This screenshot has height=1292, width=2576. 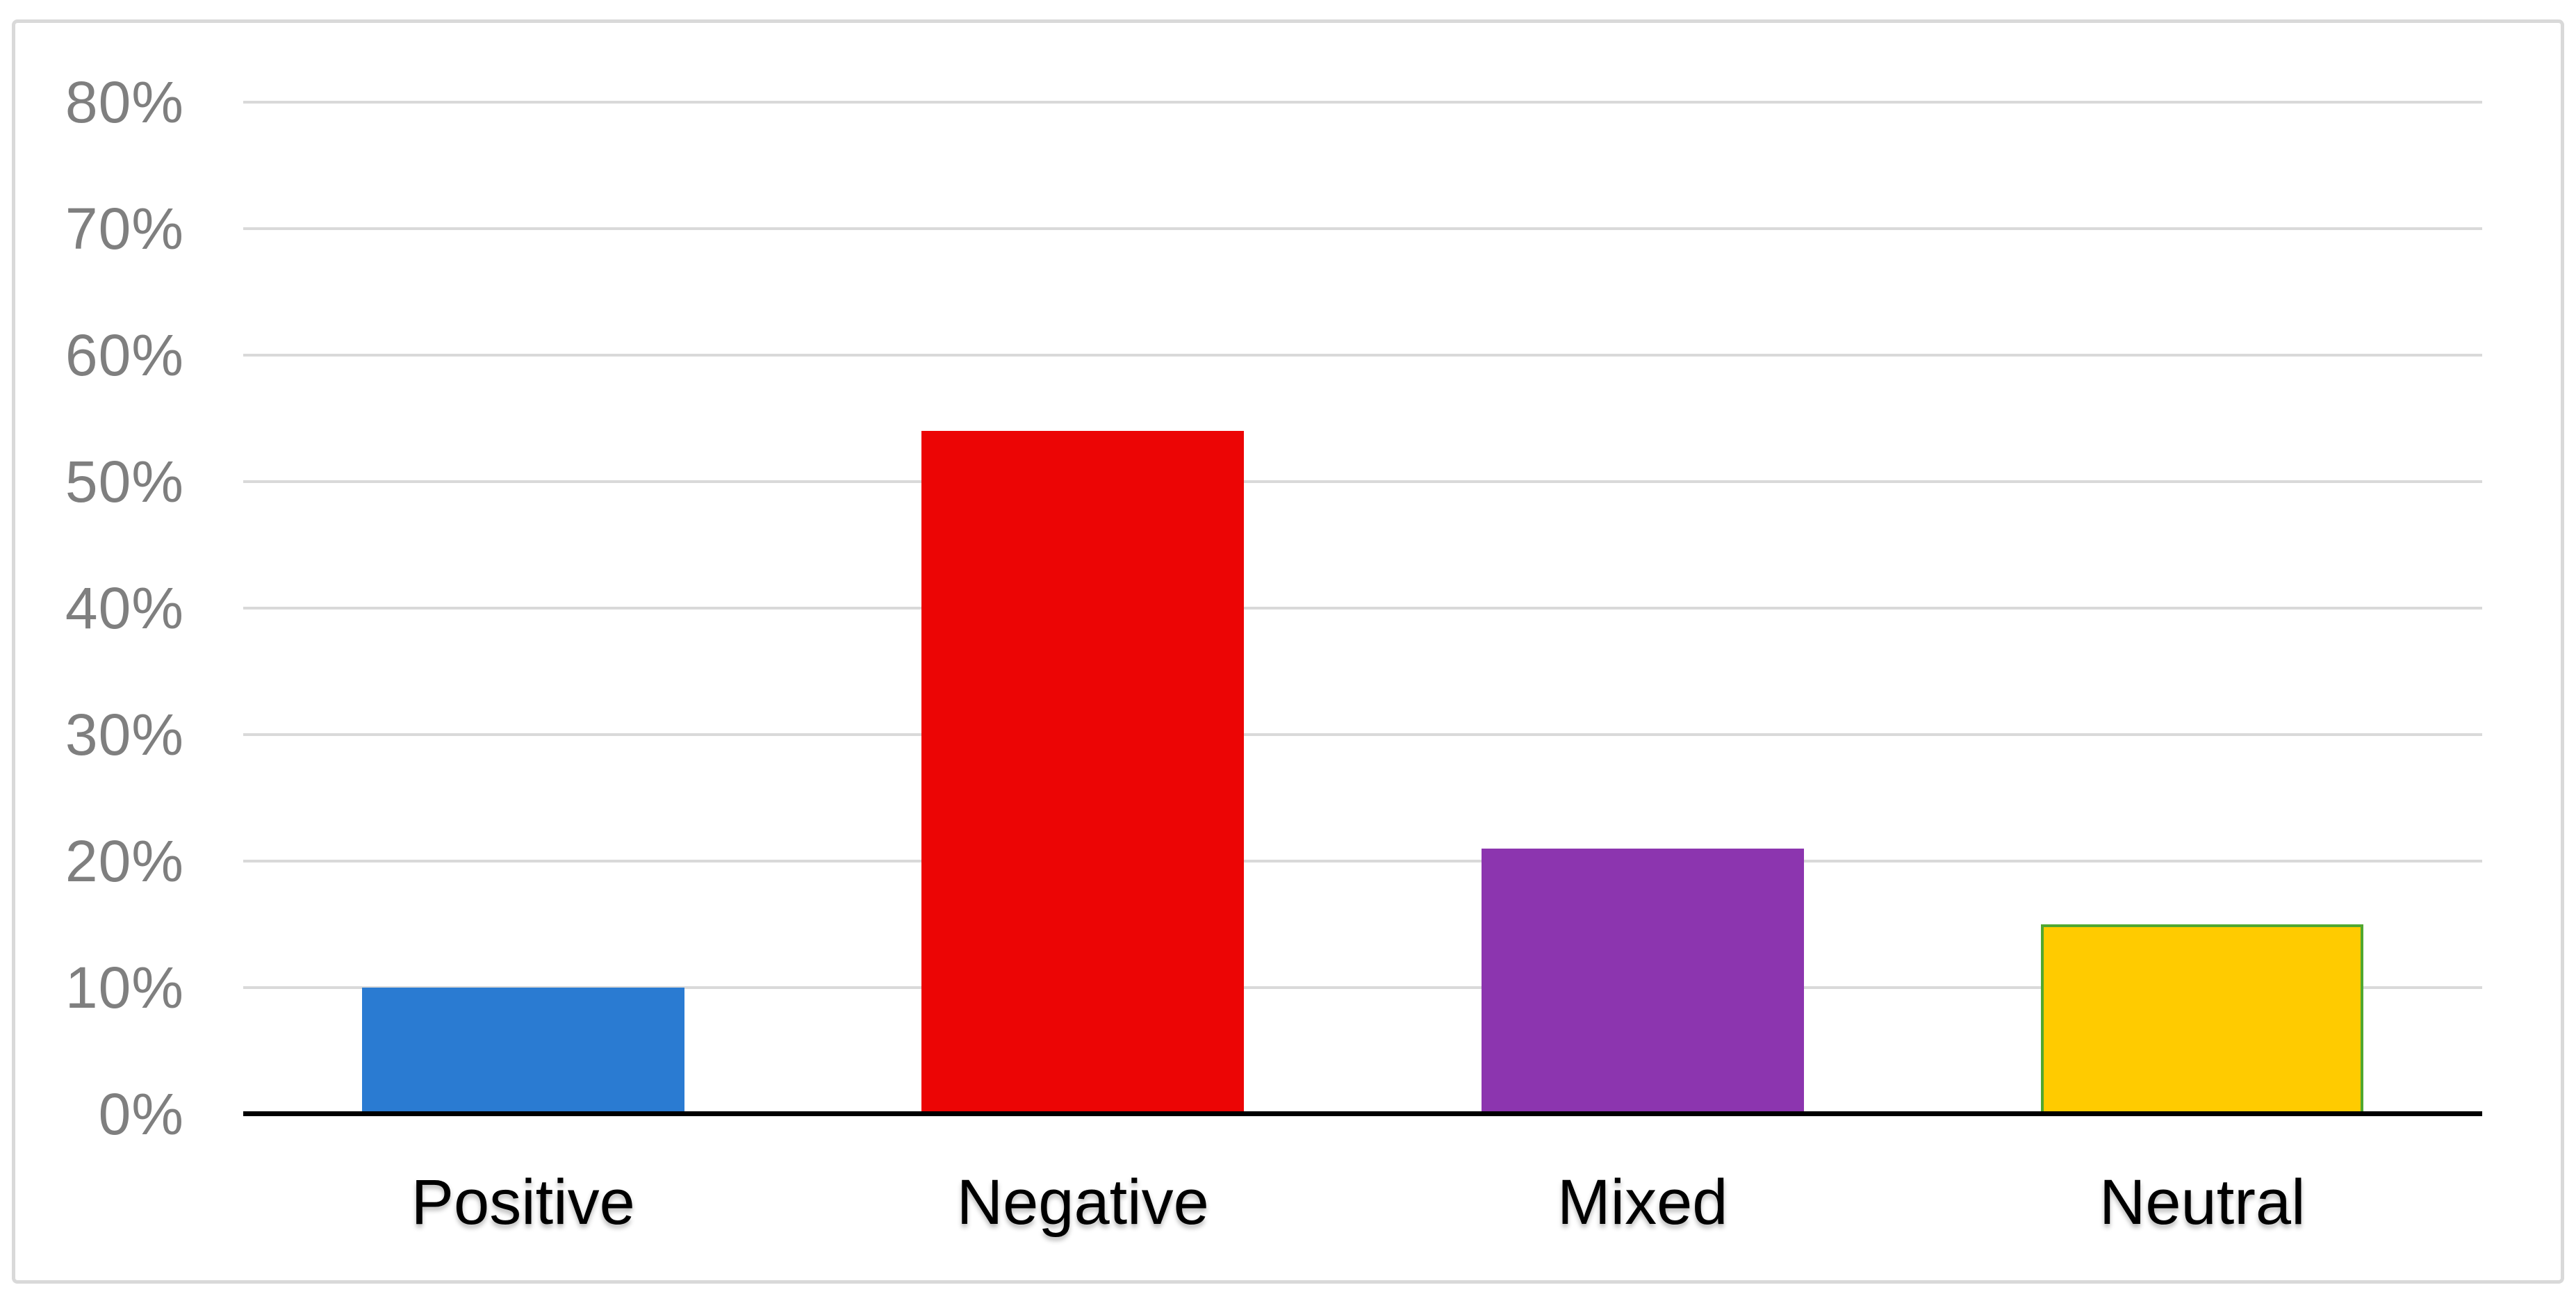 What do you see at coordinates (2202, 1019) in the screenshot?
I see `bar-neutral` at bounding box center [2202, 1019].